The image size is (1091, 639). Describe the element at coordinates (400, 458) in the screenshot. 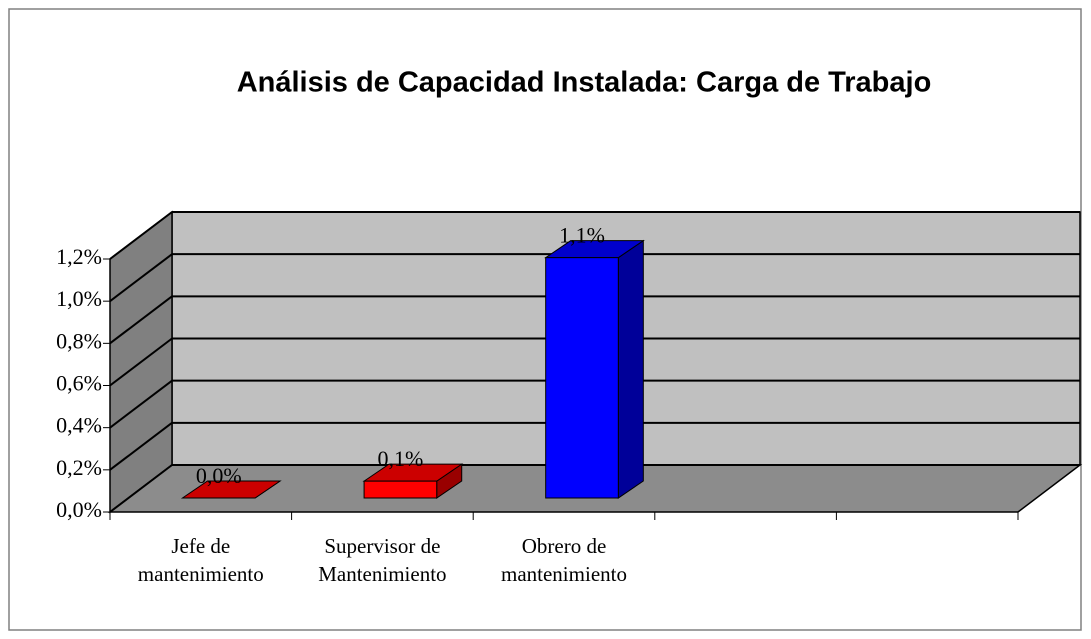

I see `data-label: 0,1%` at that location.